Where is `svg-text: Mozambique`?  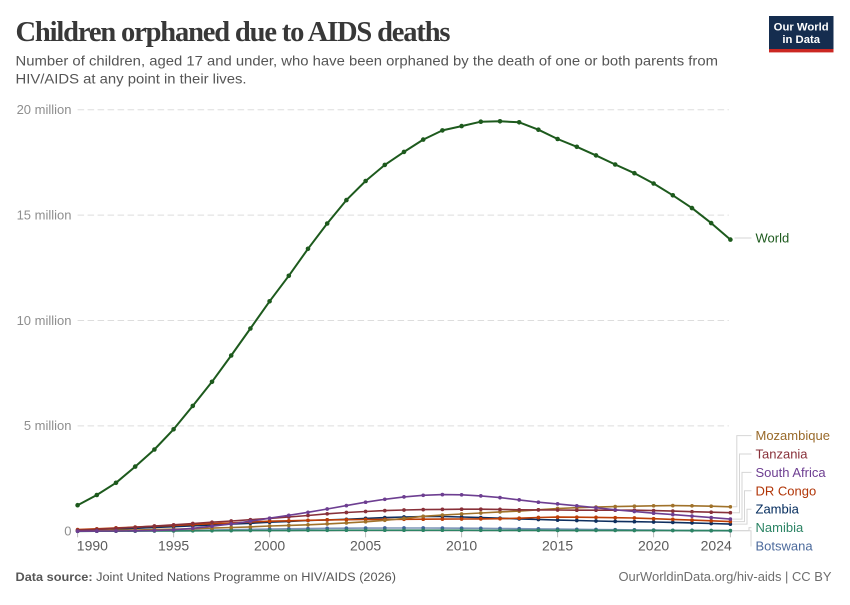 svg-text: Mozambique is located at coordinates (793, 435).